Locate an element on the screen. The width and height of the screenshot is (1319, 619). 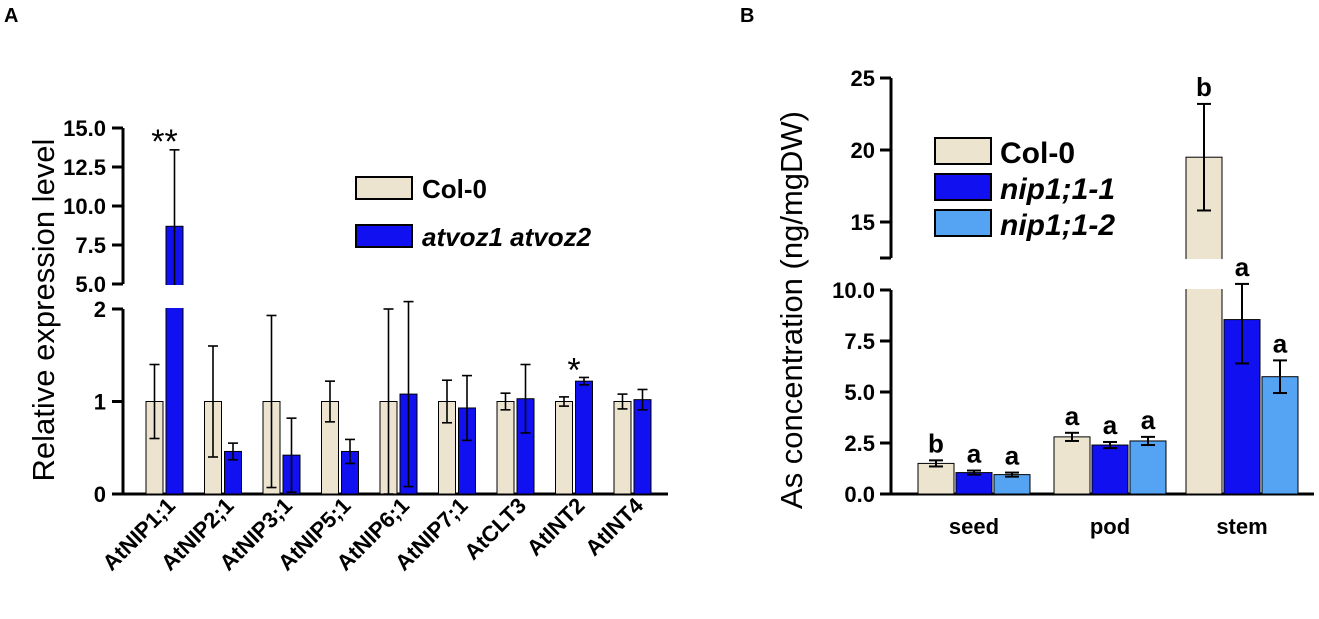
a-y-tick-label: 2 is located at coordinates (100, 309).